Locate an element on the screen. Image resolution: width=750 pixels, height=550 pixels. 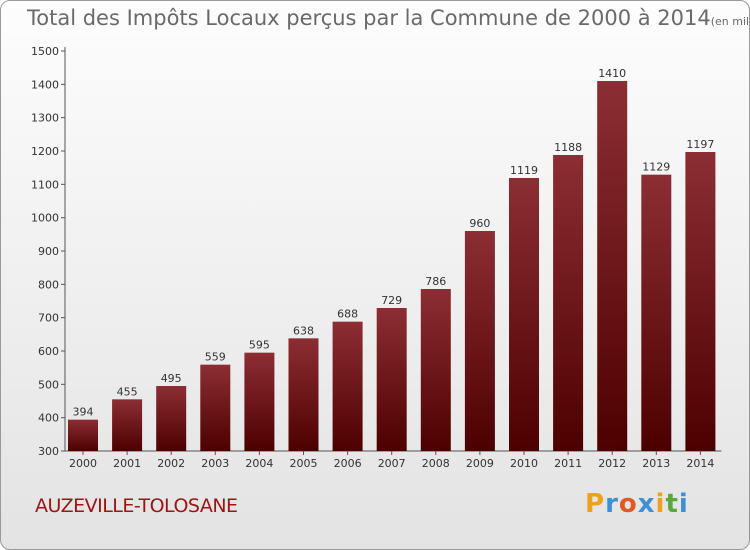
bar-2007 is located at coordinates (391, 379).